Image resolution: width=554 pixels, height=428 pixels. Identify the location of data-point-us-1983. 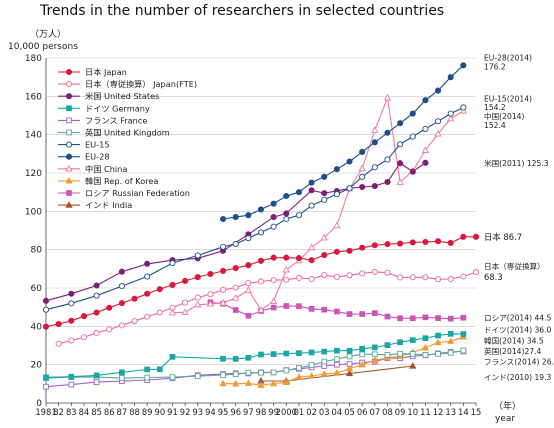
(71, 293).